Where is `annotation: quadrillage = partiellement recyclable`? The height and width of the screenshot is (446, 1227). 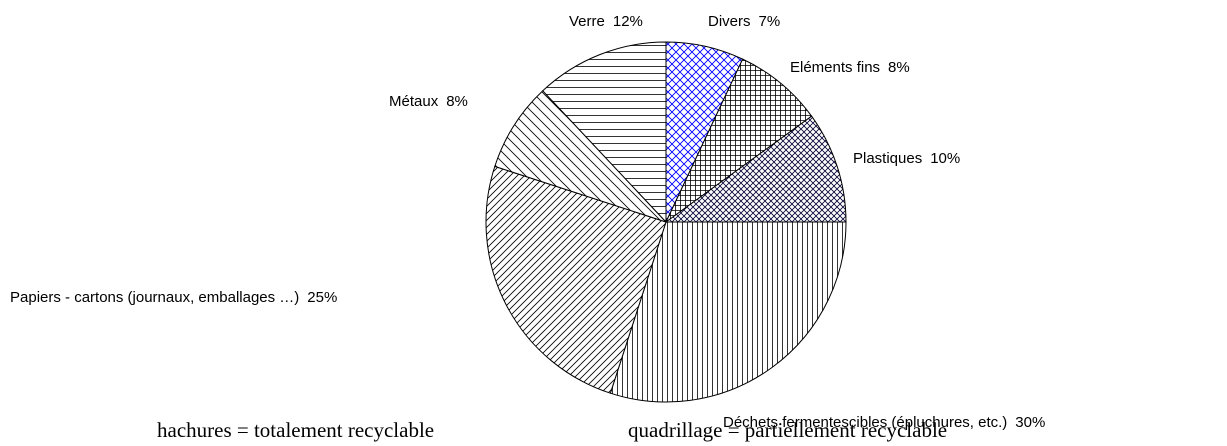
annotation: quadrillage = partiellement recyclable is located at coordinates (787, 430).